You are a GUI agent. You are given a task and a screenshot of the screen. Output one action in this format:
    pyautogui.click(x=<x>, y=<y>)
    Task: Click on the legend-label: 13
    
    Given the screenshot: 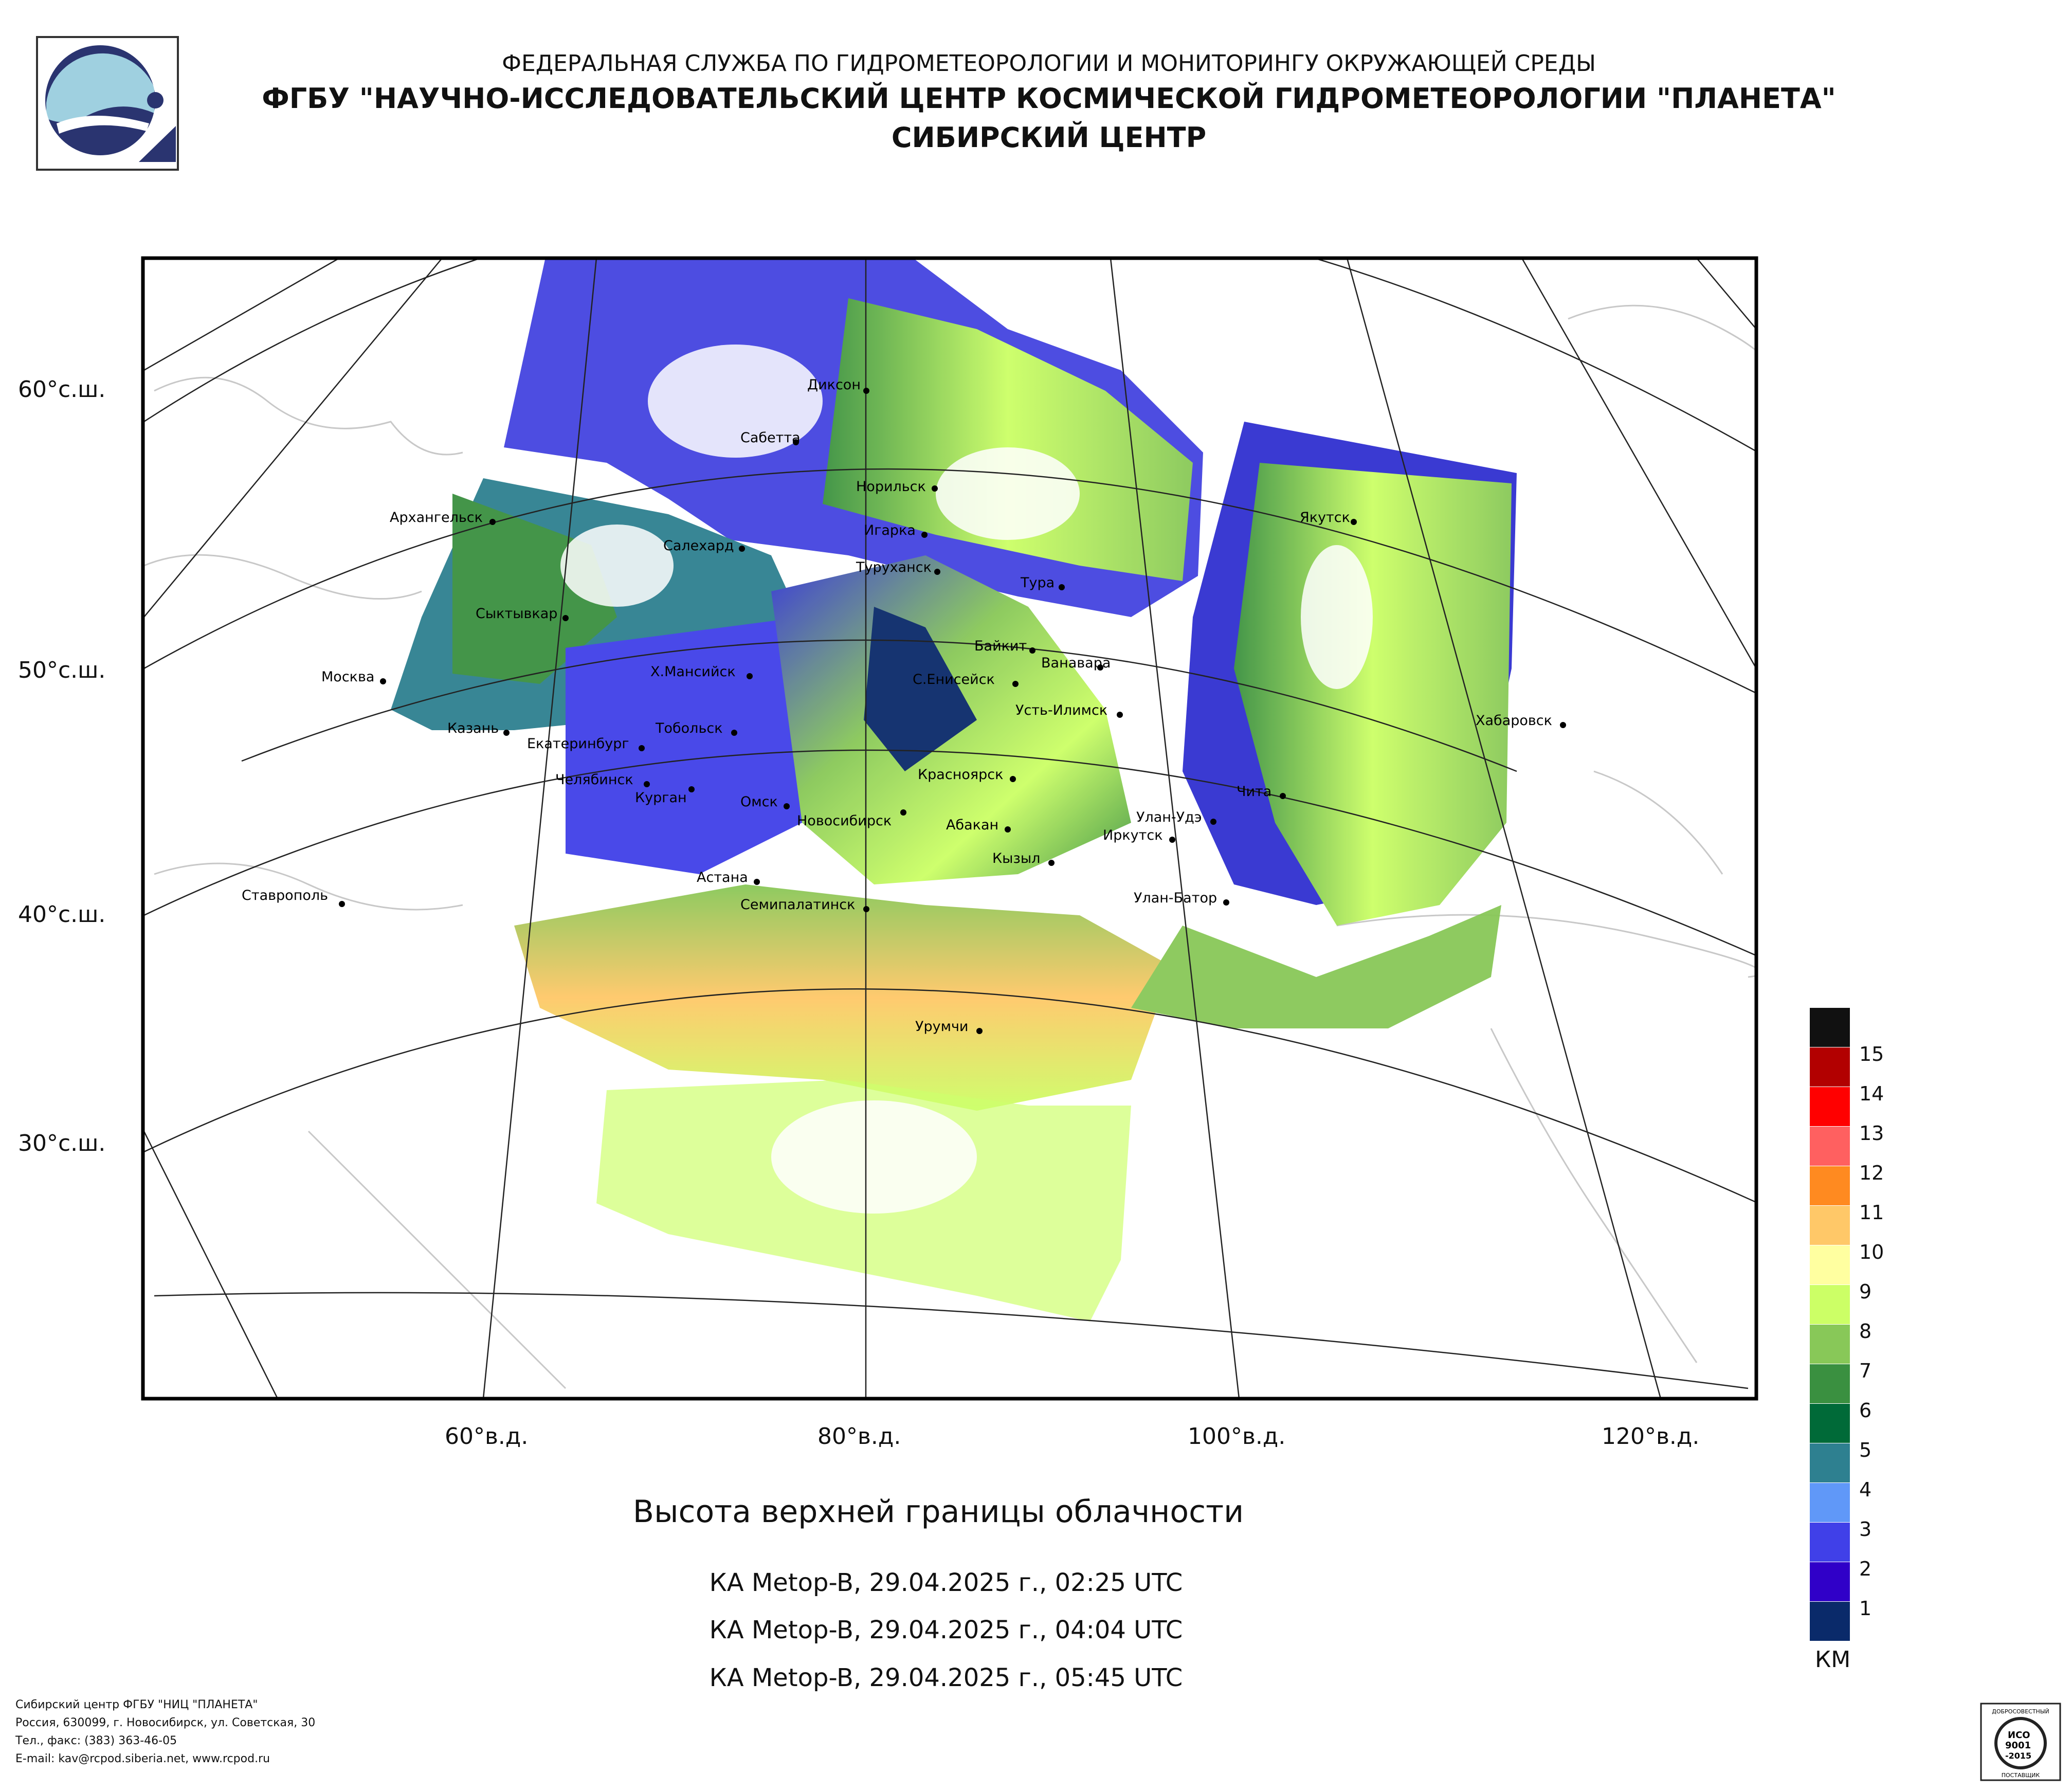 What is the action you would take?
    pyautogui.click(x=1871, y=1133)
    